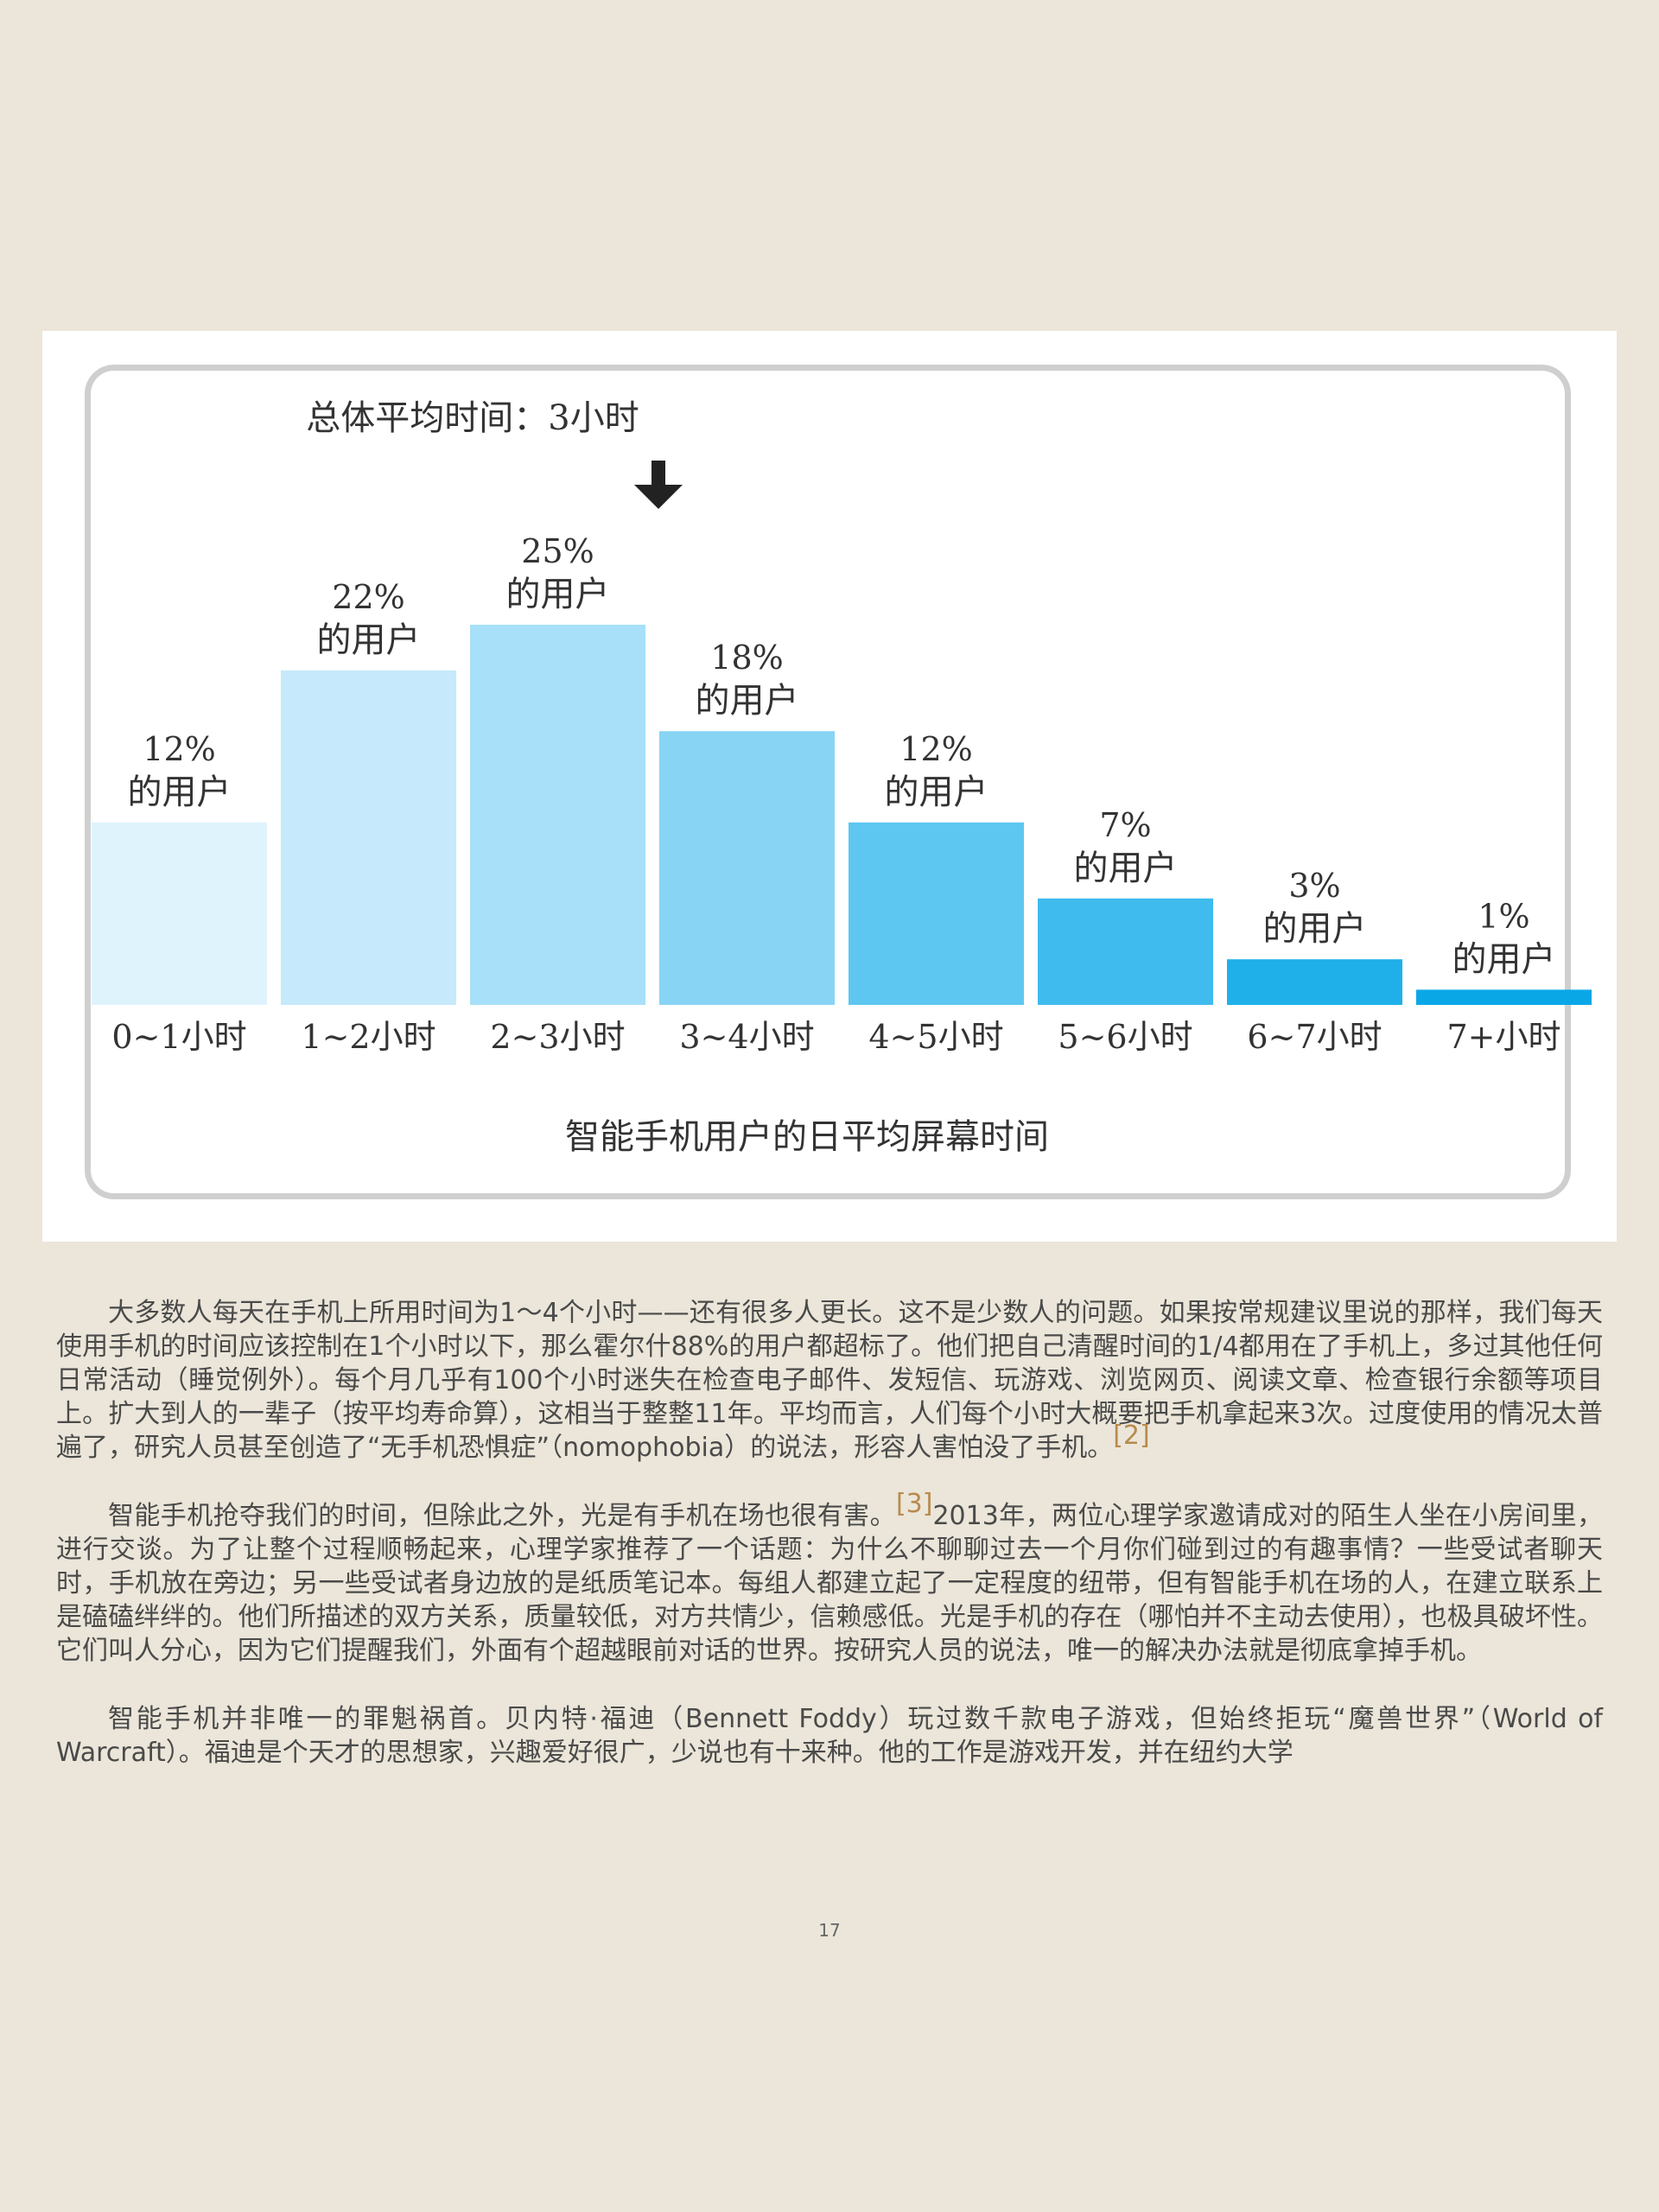 The width and height of the screenshot is (1659, 2212). Describe the element at coordinates (368, 1037) in the screenshot. I see `category-label-1: 1~2小时` at that location.